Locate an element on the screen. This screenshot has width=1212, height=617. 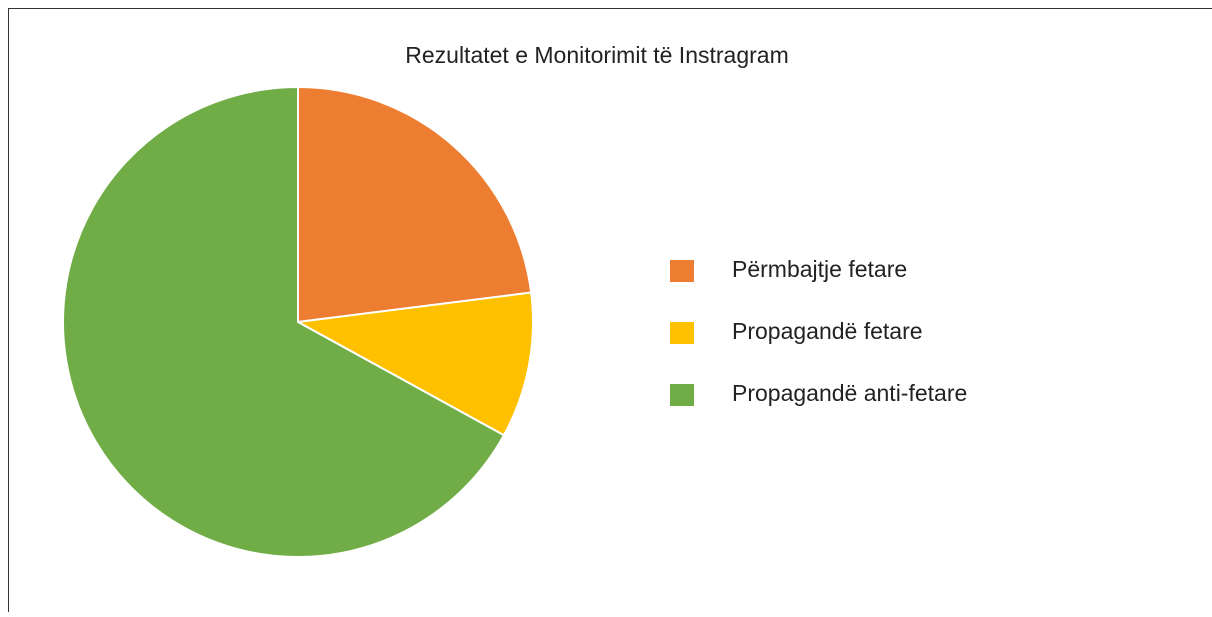
legend-label: Propagandë anti-fetare is located at coordinates (849, 393).